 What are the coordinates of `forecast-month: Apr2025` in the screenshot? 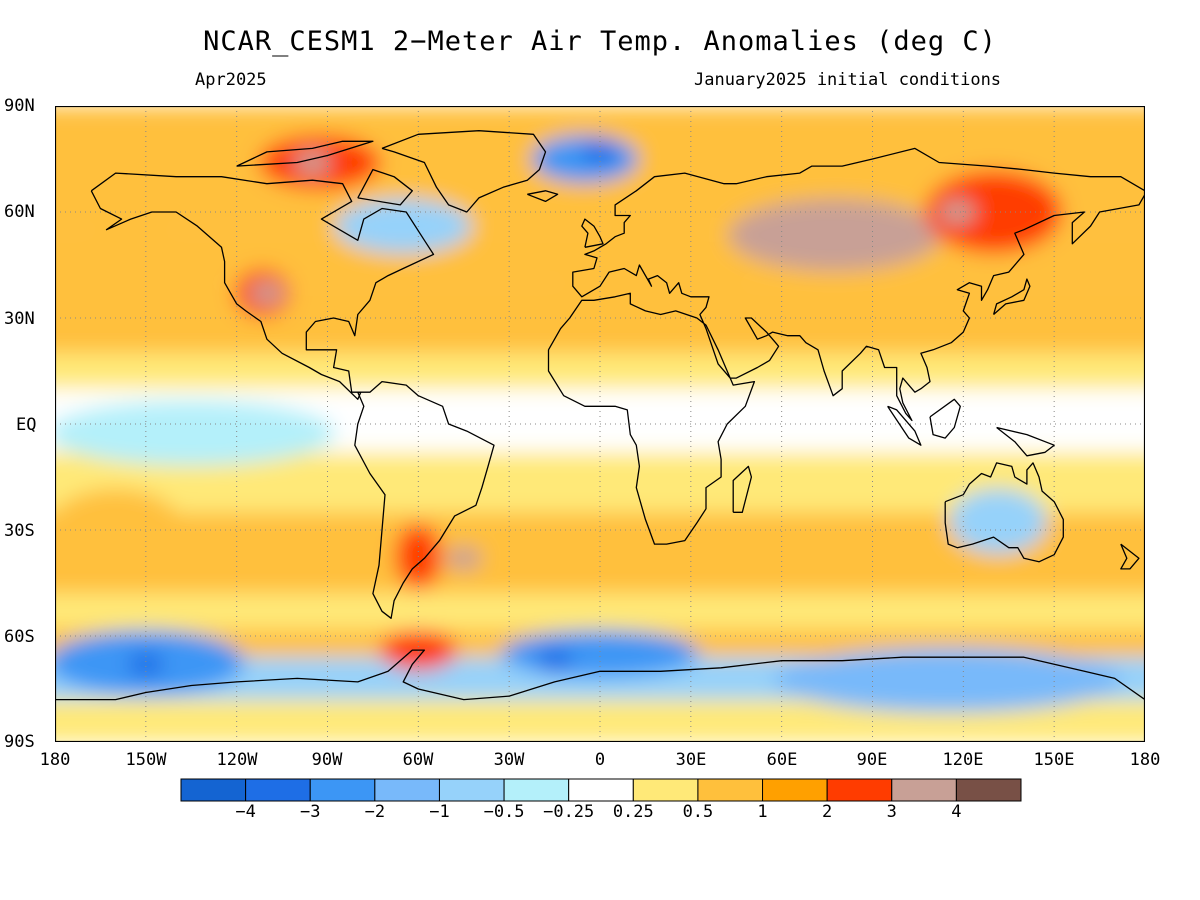 It's located at (231, 80).